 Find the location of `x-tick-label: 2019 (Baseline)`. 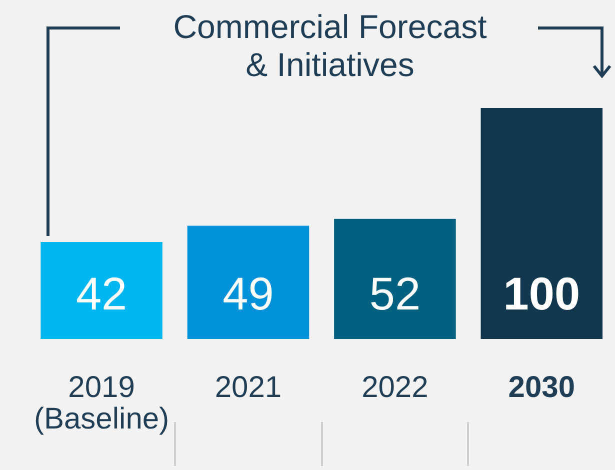

x-tick-label: 2019 (Baseline) is located at coordinates (102, 403).